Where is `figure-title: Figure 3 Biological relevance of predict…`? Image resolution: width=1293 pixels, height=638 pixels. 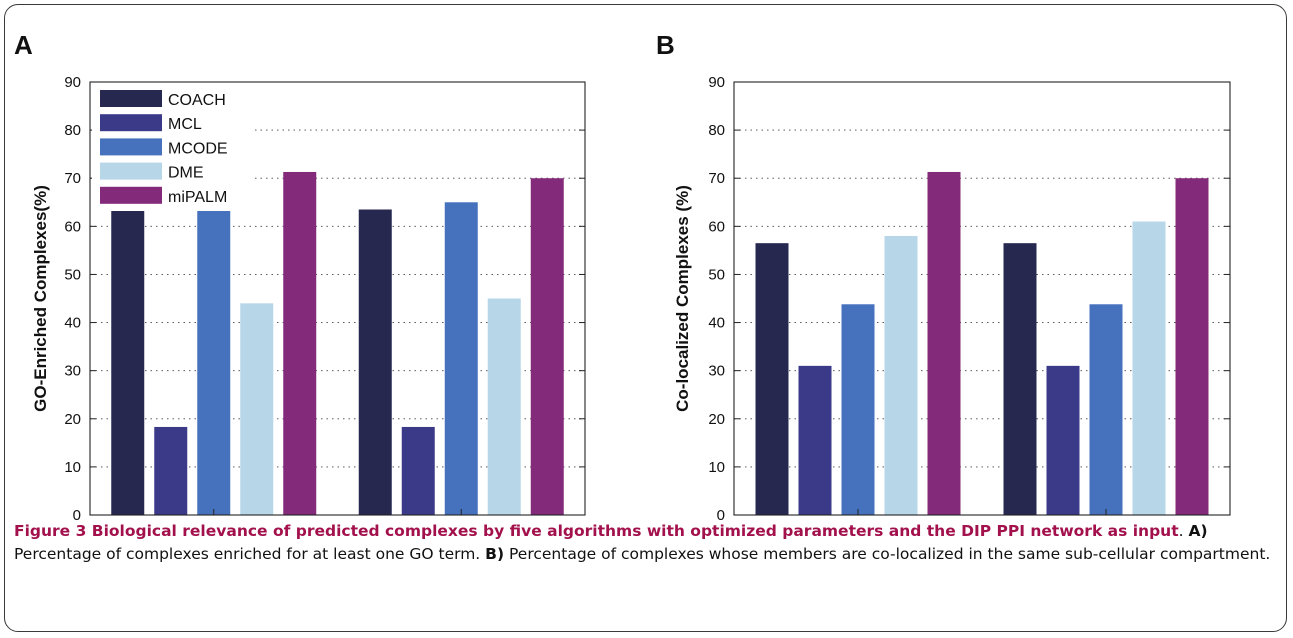
figure-title: Figure 3 Biological relevance of predict… is located at coordinates (596, 531).